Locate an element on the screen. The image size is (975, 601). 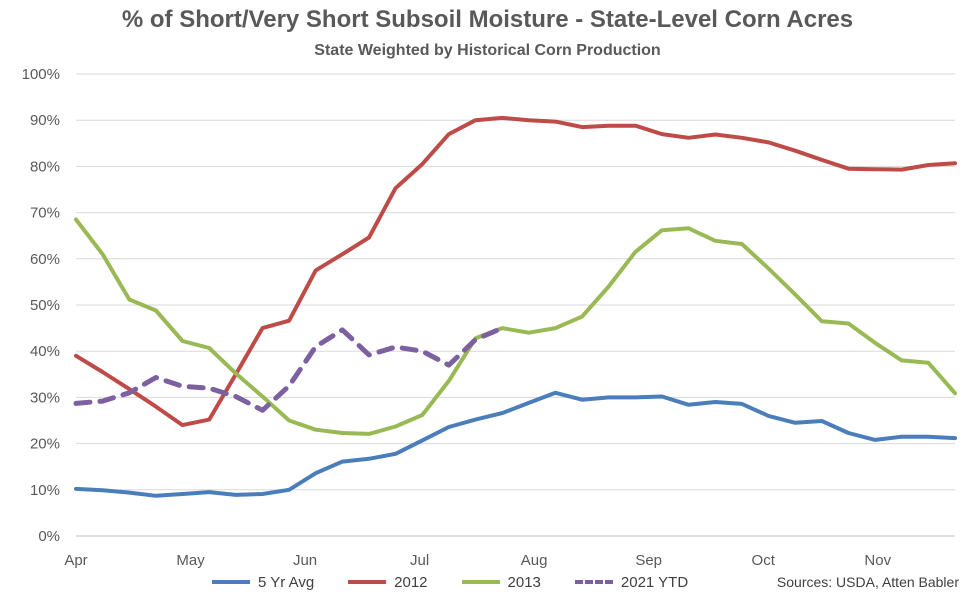
legend-item: 2013 is located at coordinates (501, 582).